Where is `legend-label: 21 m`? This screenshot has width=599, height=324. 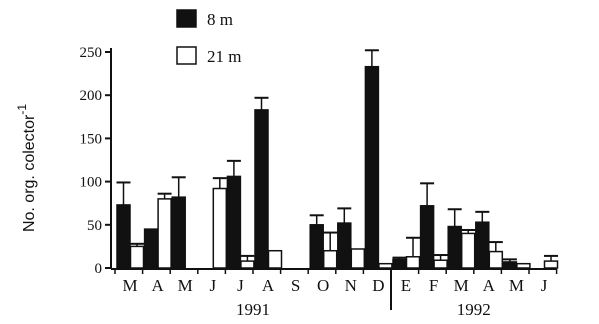 legend-label: 21 m is located at coordinates (224, 56).